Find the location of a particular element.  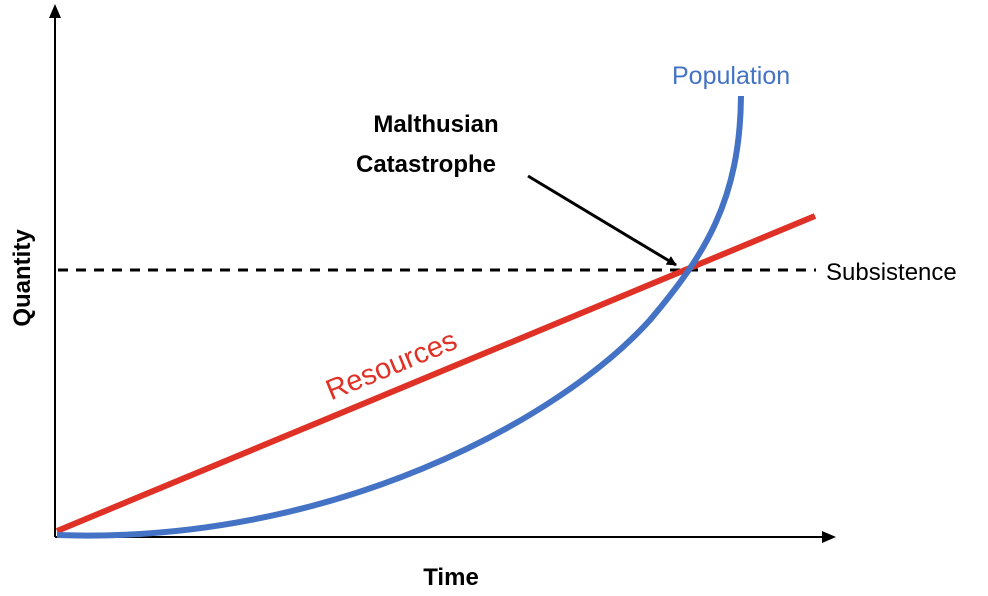

y-axis-arrow-icon is located at coordinates (55, 11).